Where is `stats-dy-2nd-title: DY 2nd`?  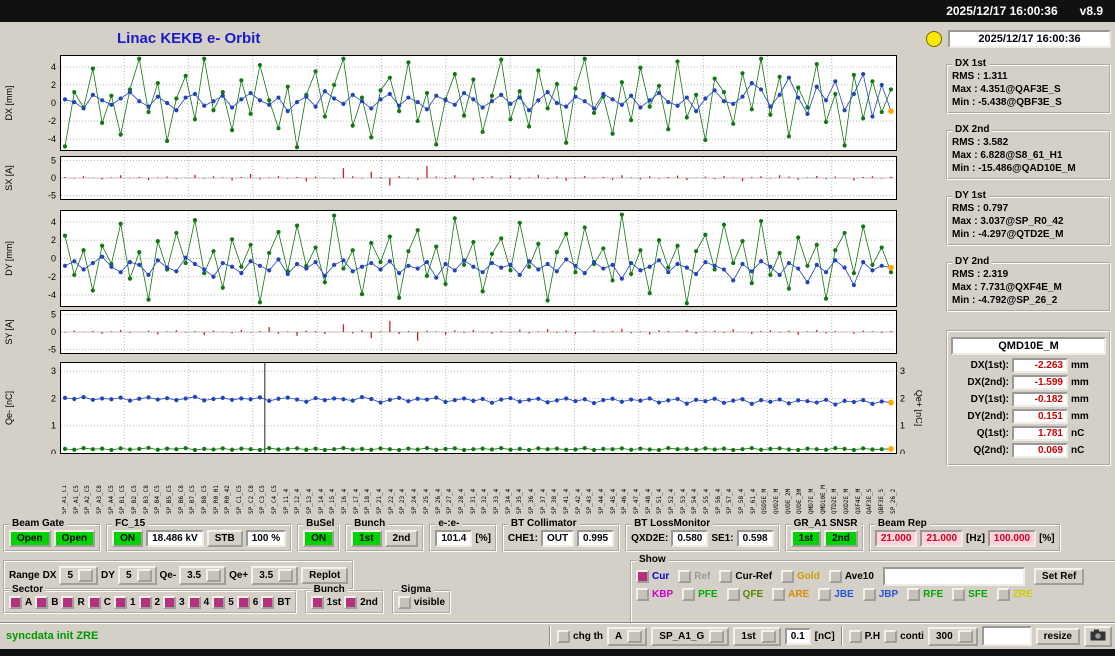 stats-dy-2nd-title: DY 2nd is located at coordinates (972, 261).